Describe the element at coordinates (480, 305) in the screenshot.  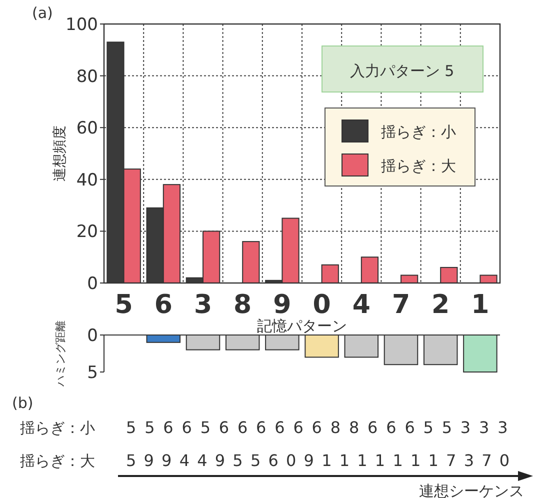
I see `x-tick-label: 1` at that location.